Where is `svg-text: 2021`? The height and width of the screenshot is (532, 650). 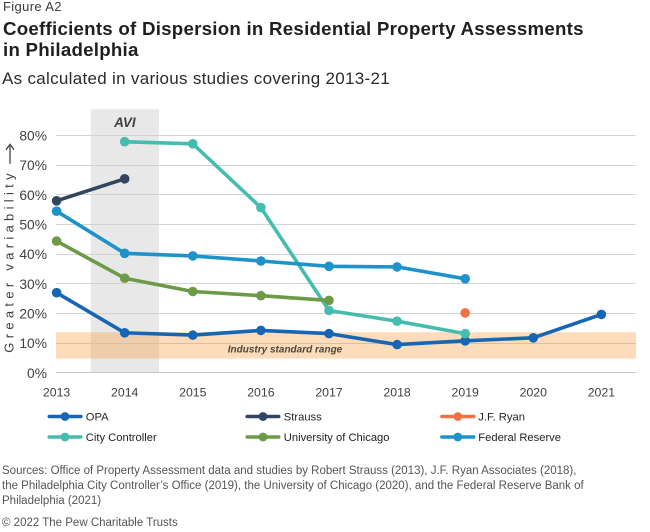
svg-text: 2021 is located at coordinates (602, 393).